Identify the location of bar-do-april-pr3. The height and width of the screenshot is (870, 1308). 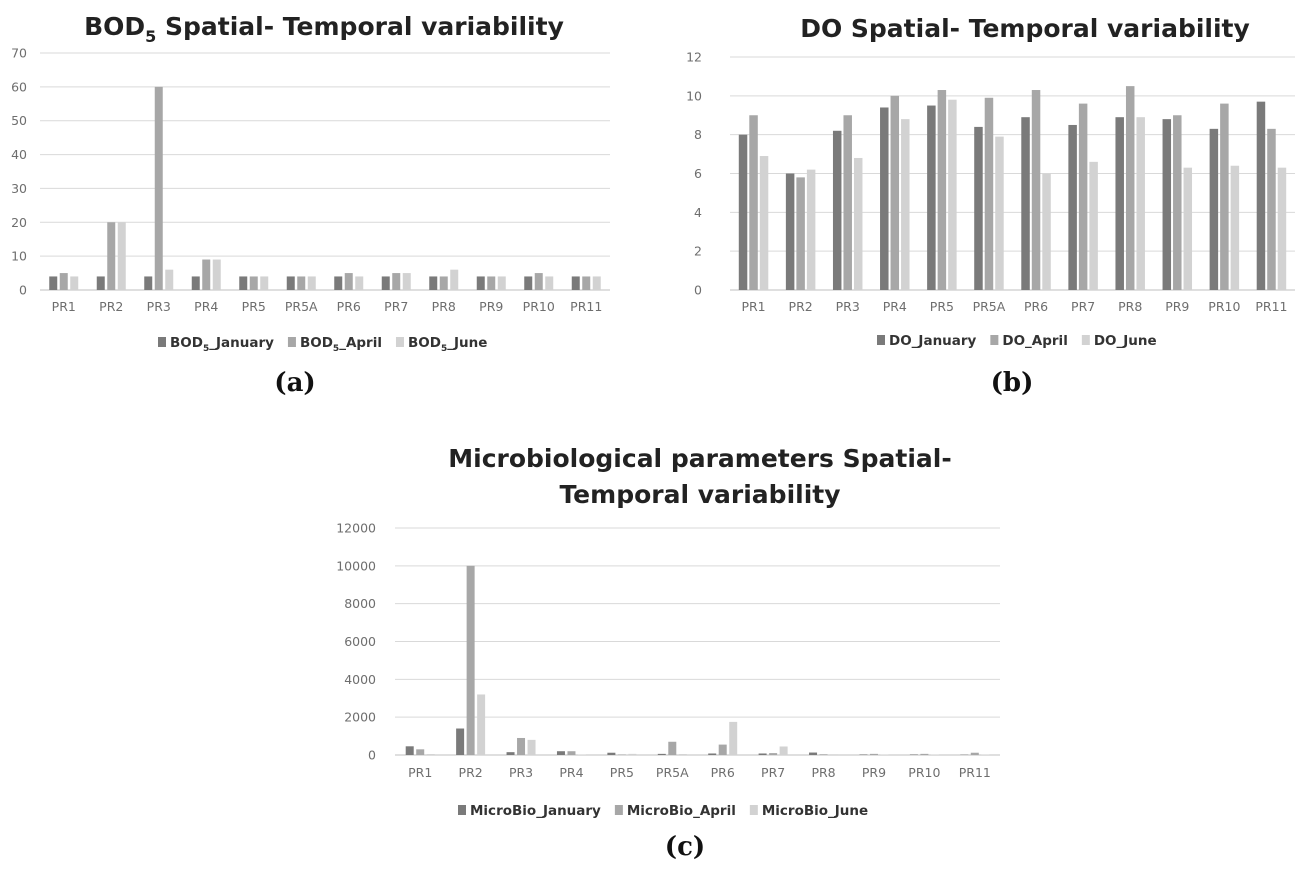
(847, 202).